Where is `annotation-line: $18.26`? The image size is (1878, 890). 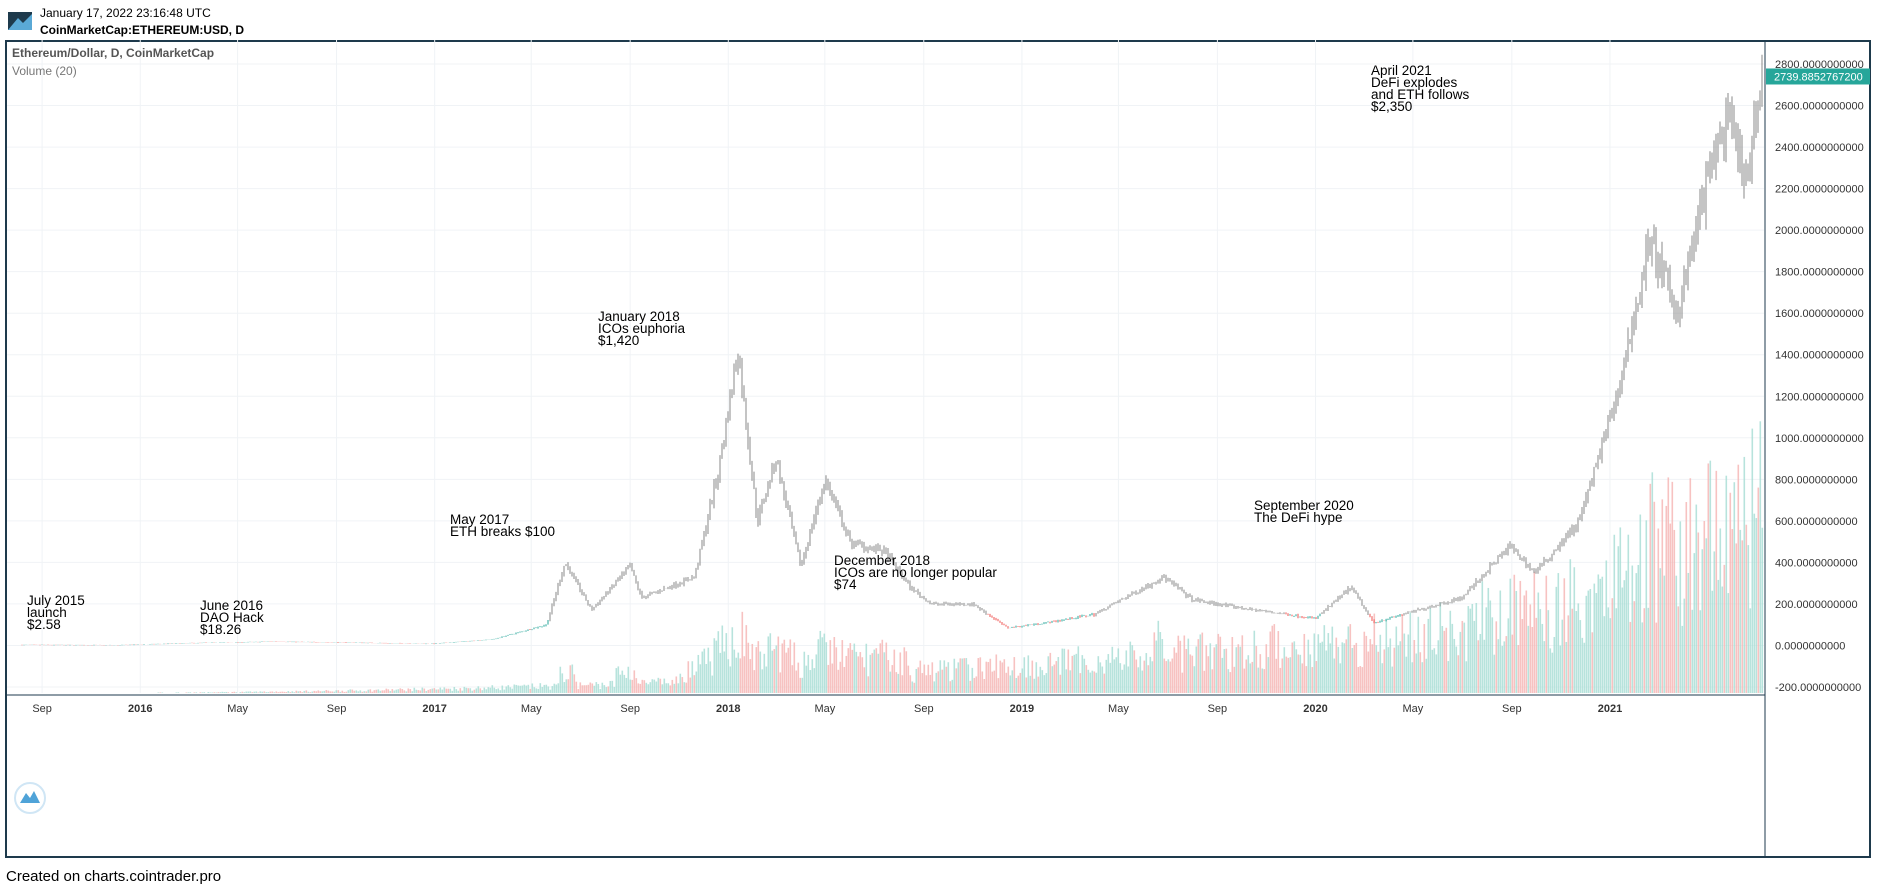 annotation-line: $18.26 is located at coordinates (220, 629).